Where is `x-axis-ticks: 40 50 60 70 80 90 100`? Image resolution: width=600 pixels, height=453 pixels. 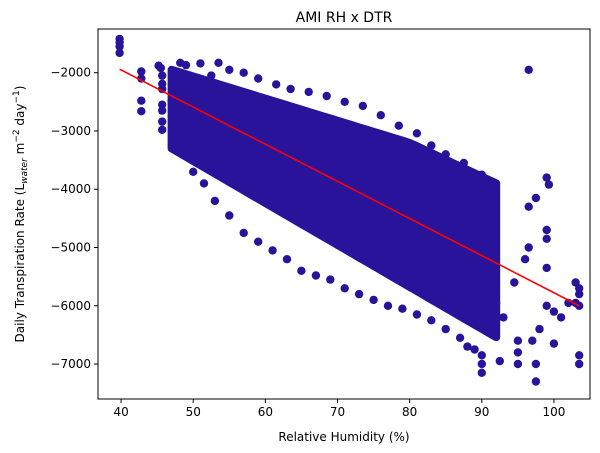 x-axis-ticks: 40 50 60 70 80 90 100 is located at coordinates (339, 409).